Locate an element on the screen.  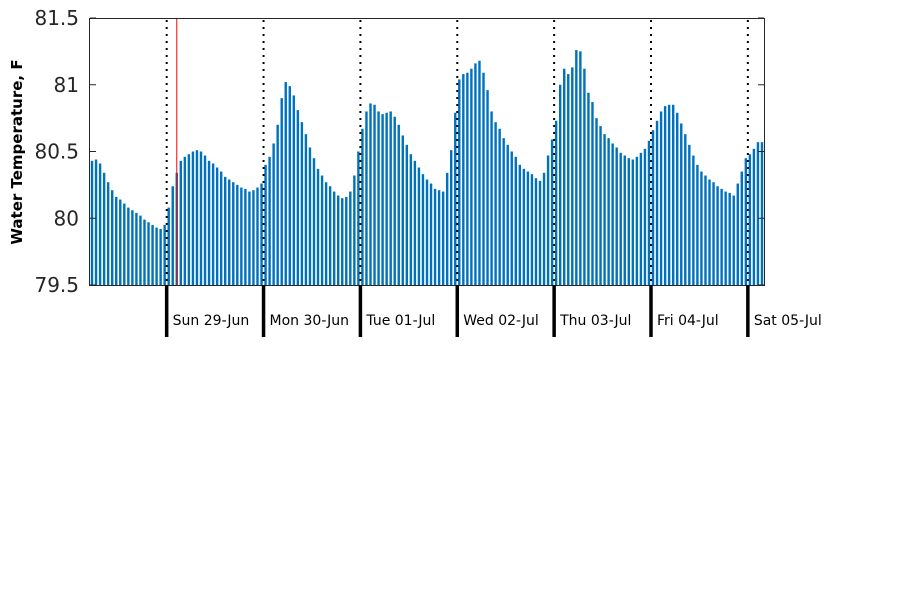
y-tick-label: 80 is located at coordinates (66, 218).